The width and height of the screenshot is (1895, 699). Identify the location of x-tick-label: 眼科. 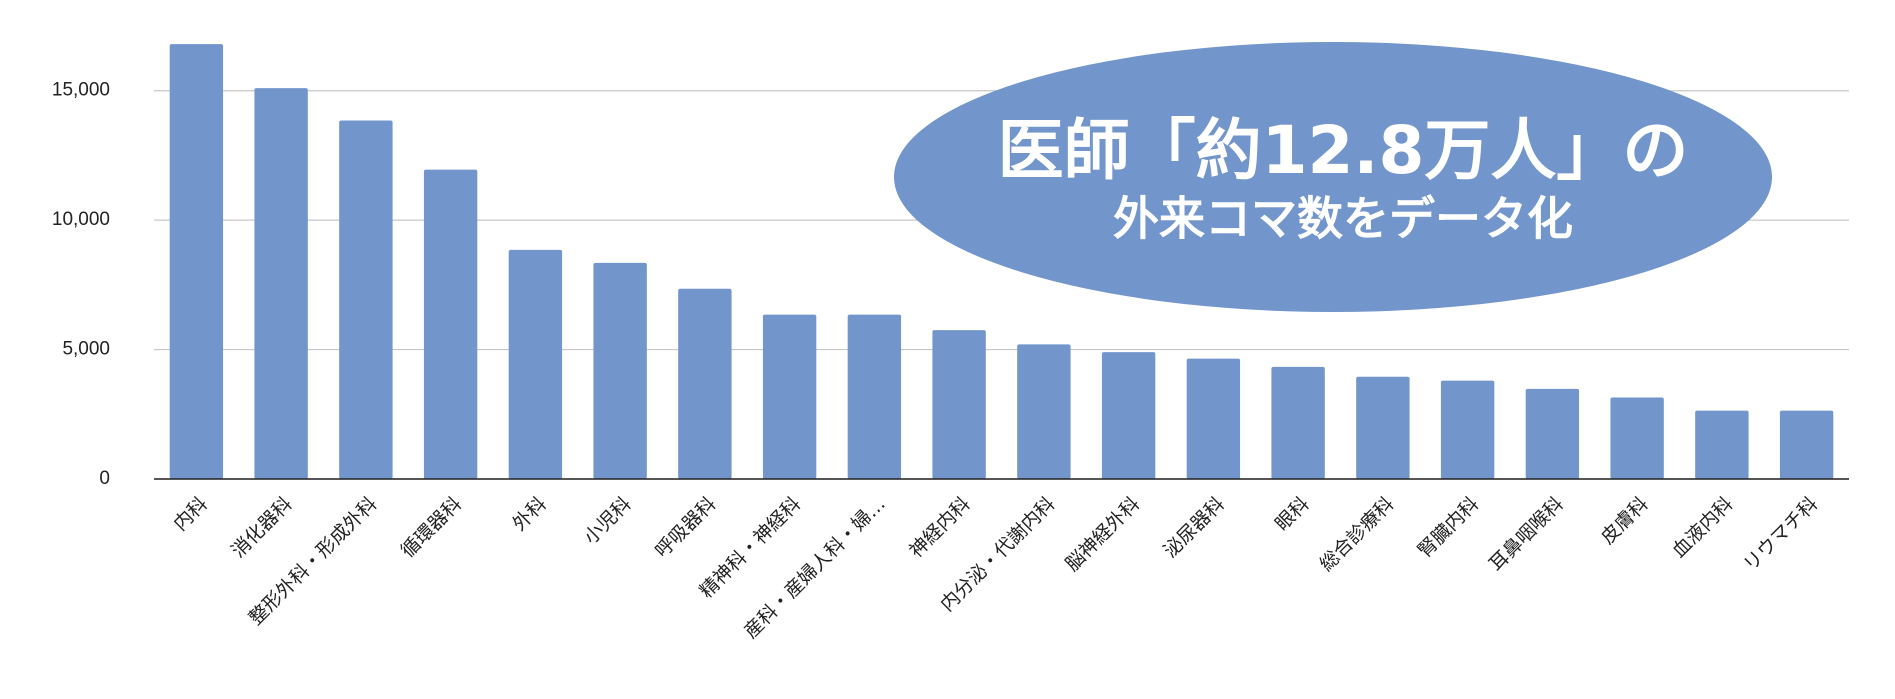
(1292, 514).